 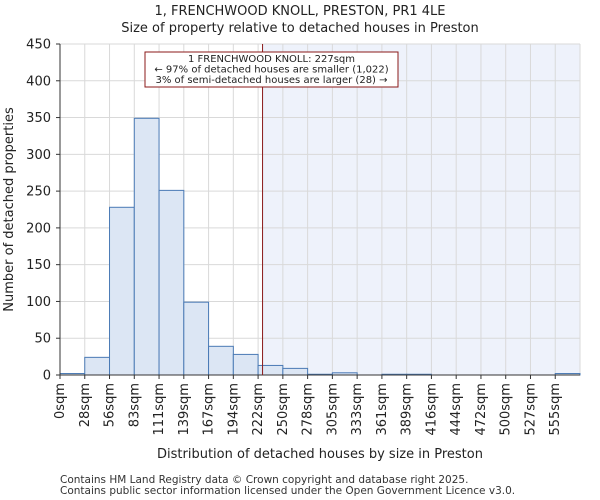 What do you see at coordinates (43, 211) in the screenshot?
I see `y-tick-labels: 0 50 100 150 200 250 300 350 400 450` at bounding box center [43, 211].